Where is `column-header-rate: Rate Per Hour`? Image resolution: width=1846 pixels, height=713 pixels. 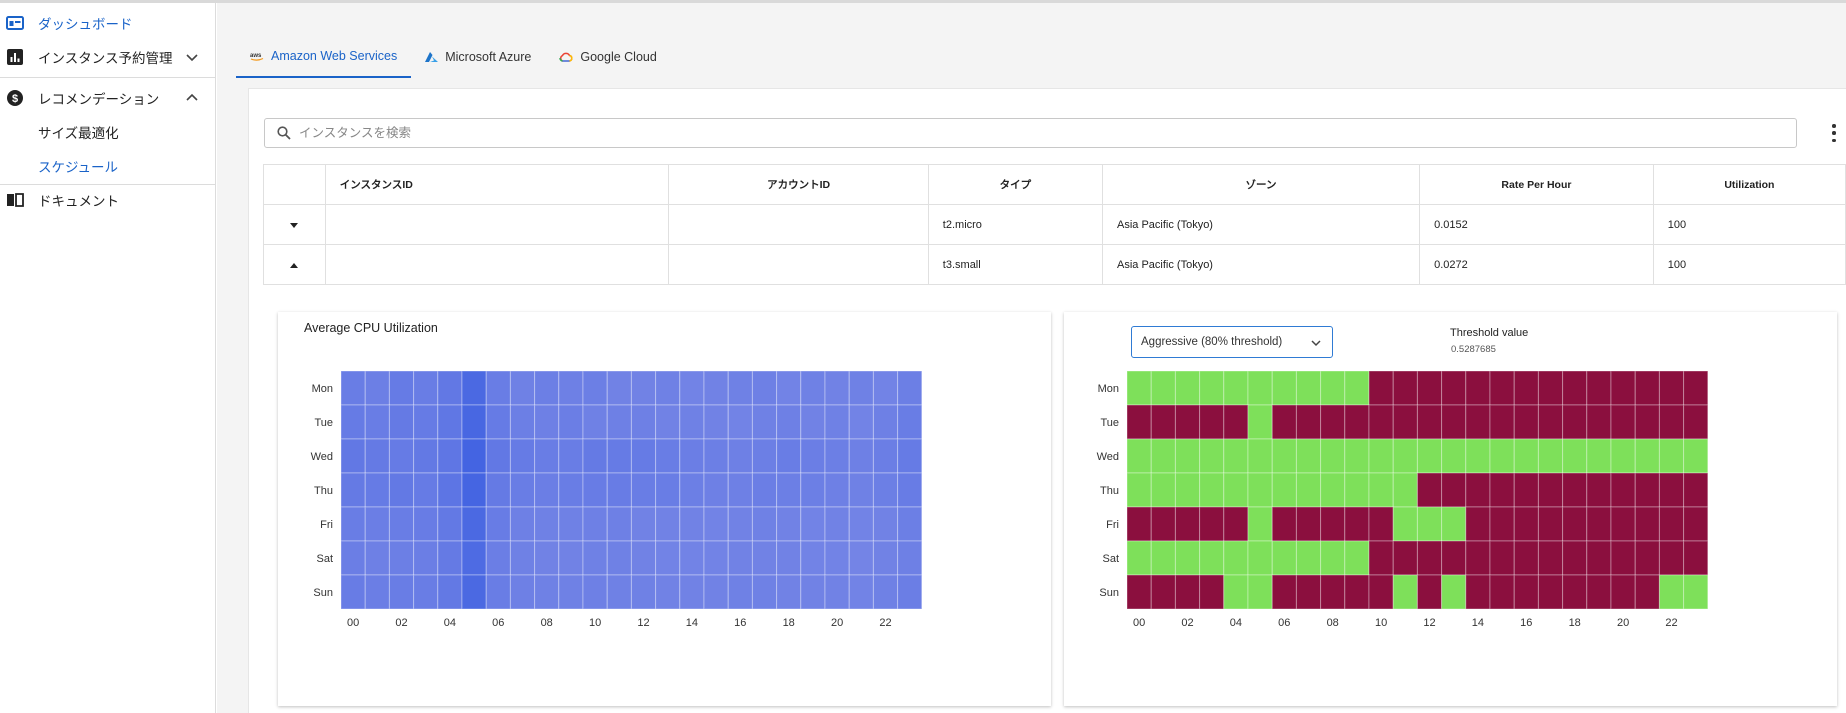 column-header-rate: Rate Per Hour is located at coordinates (1536, 184).